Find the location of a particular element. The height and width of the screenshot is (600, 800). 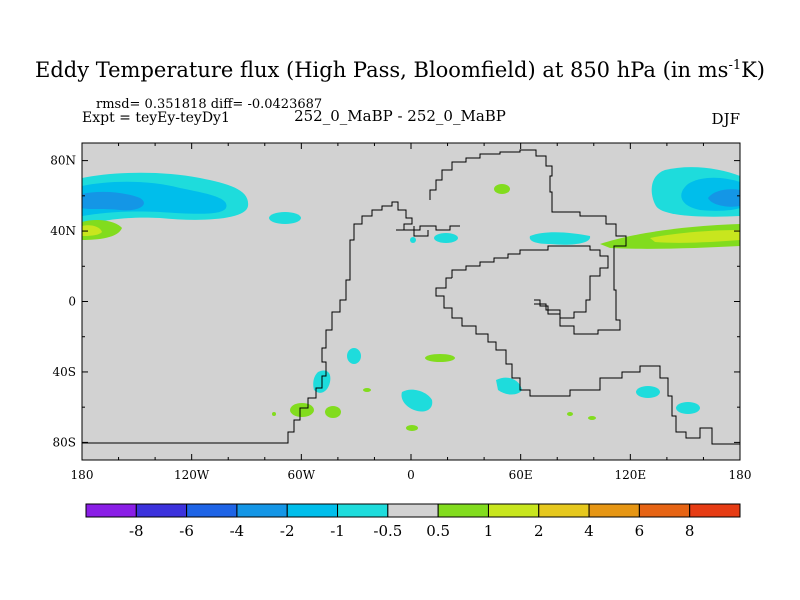

experiment-label: Expt = teyEy-teyDy1 is located at coordinates (156, 118).